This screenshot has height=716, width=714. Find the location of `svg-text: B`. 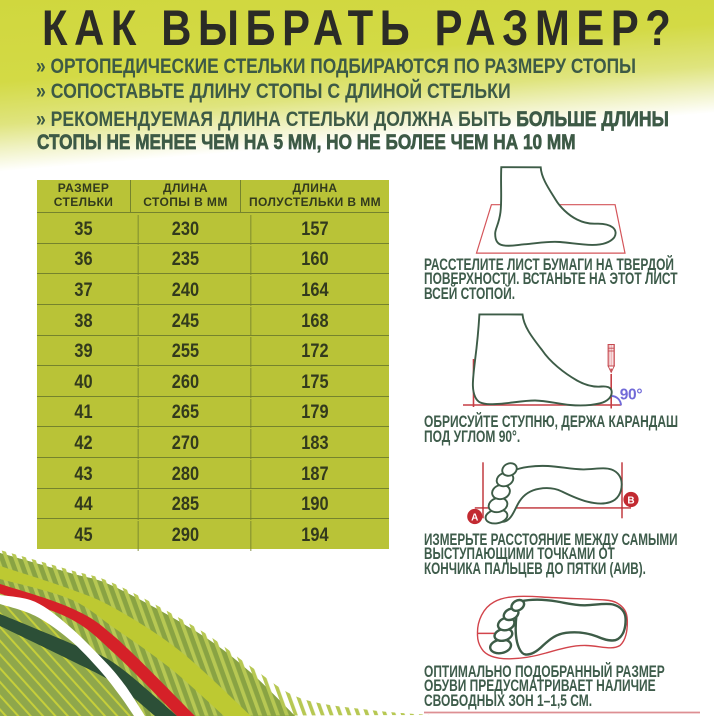

svg-text: B is located at coordinates (630, 501).